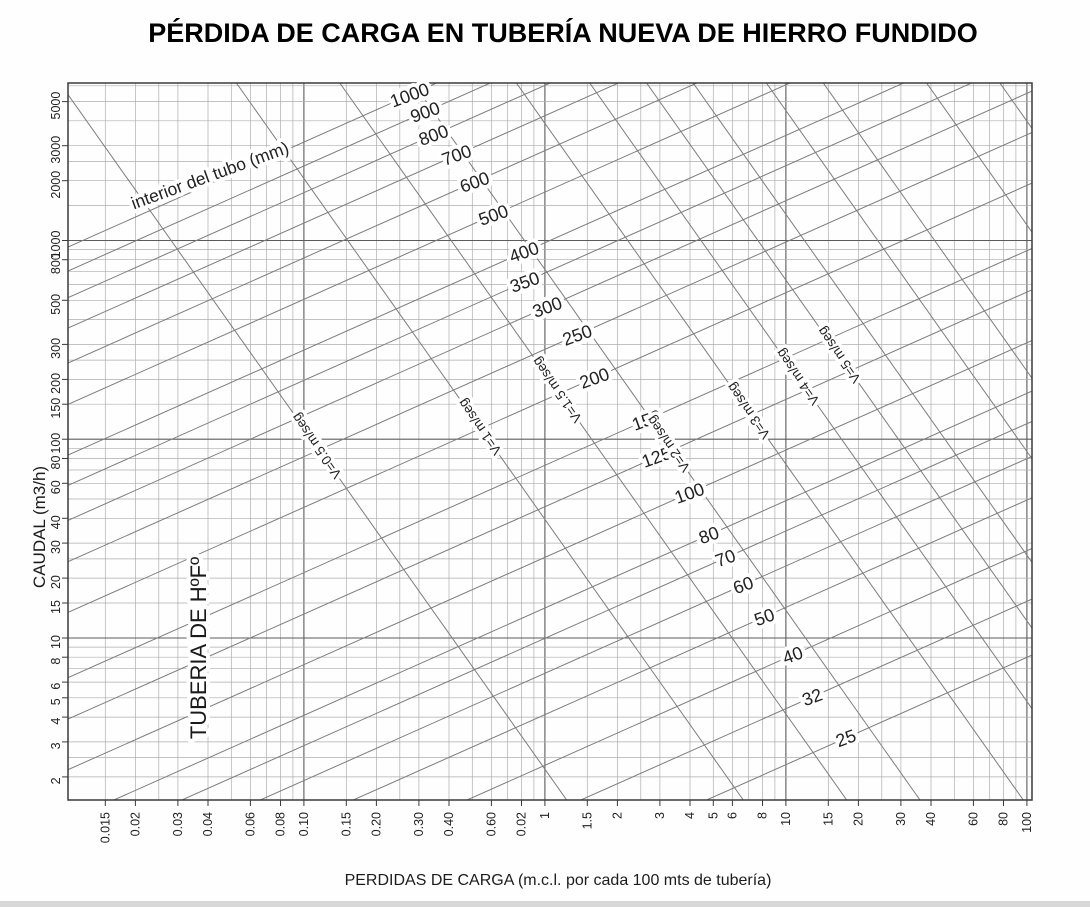 The width and height of the screenshot is (1090, 907). Describe the element at coordinates (56, 443) in the screenshot. I see `y-tick-label: 100` at that location.